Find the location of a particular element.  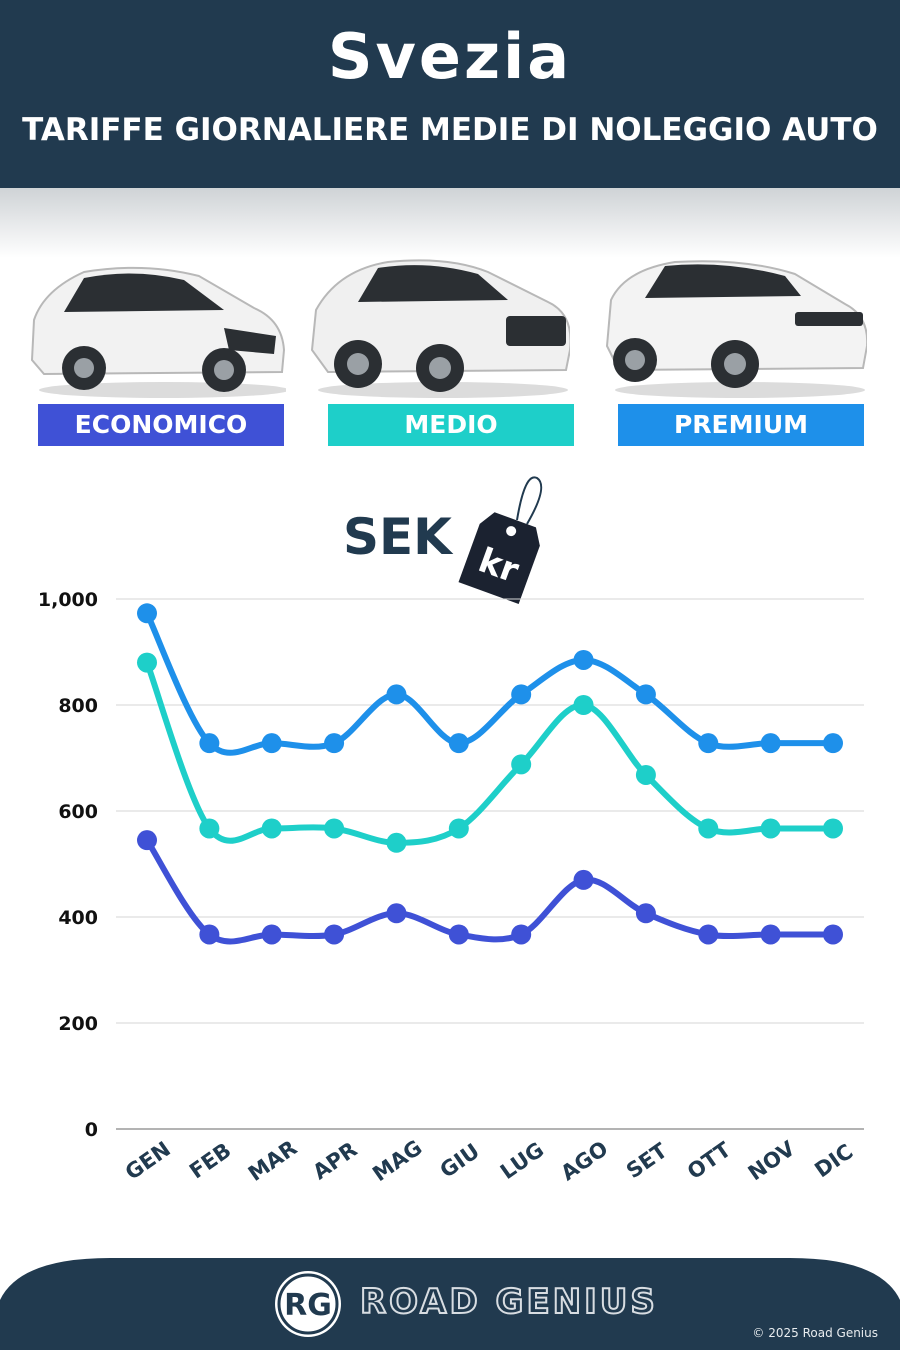

copyright-text: © 2025 Road Genius is located at coordinates (815, 1333).